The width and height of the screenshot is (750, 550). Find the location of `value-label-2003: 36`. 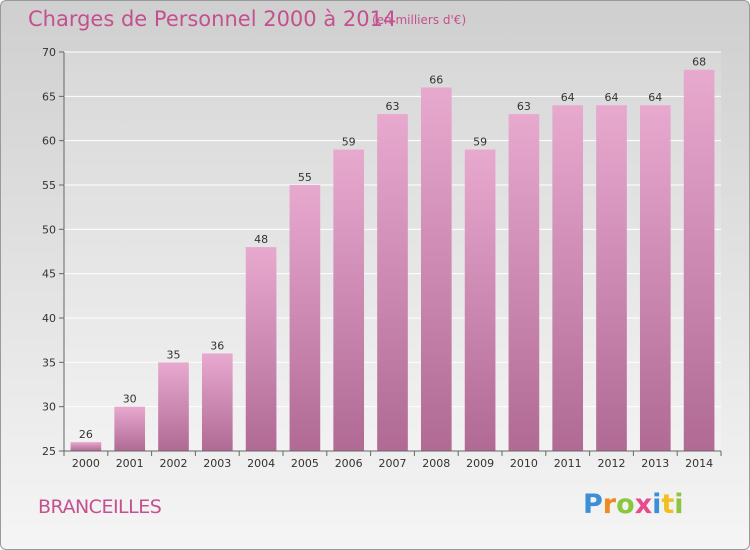

value-label-2003: 36 is located at coordinates (217, 345).